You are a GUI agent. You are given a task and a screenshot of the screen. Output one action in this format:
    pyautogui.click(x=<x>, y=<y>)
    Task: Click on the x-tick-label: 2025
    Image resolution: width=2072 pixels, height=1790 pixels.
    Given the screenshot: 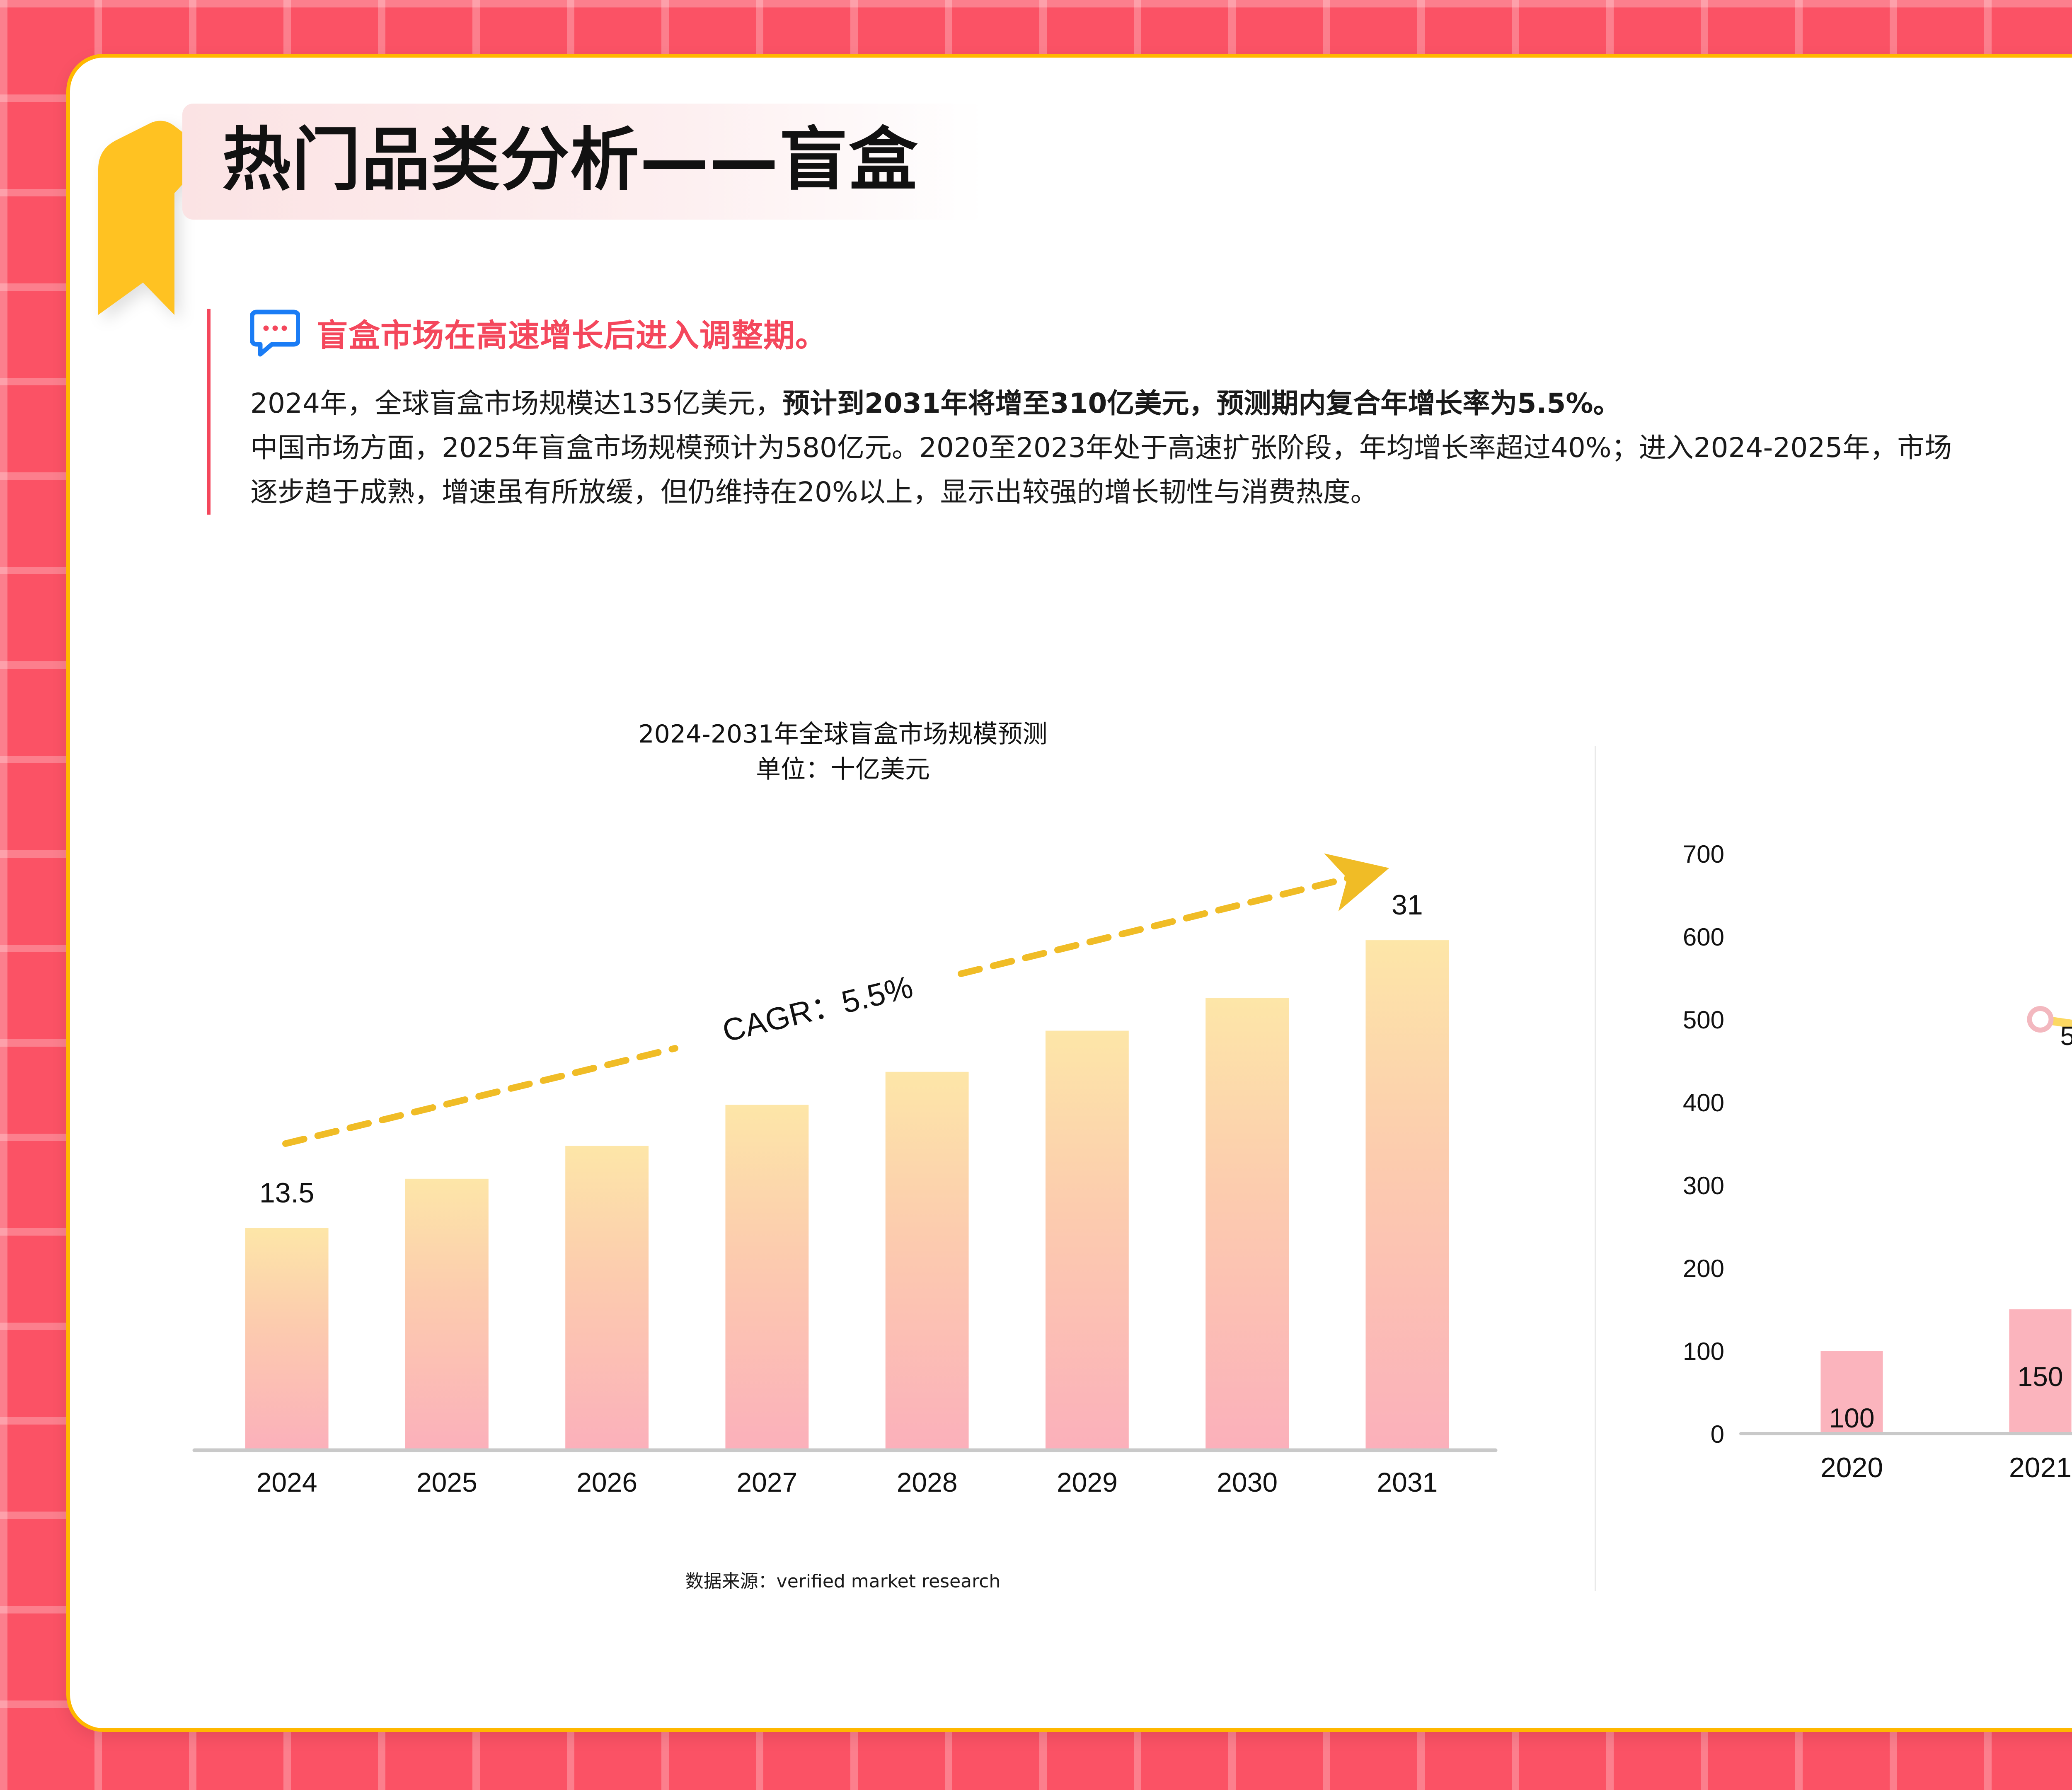 What is the action you would take?
    pyautogui.click(x=446, y=1482)
    